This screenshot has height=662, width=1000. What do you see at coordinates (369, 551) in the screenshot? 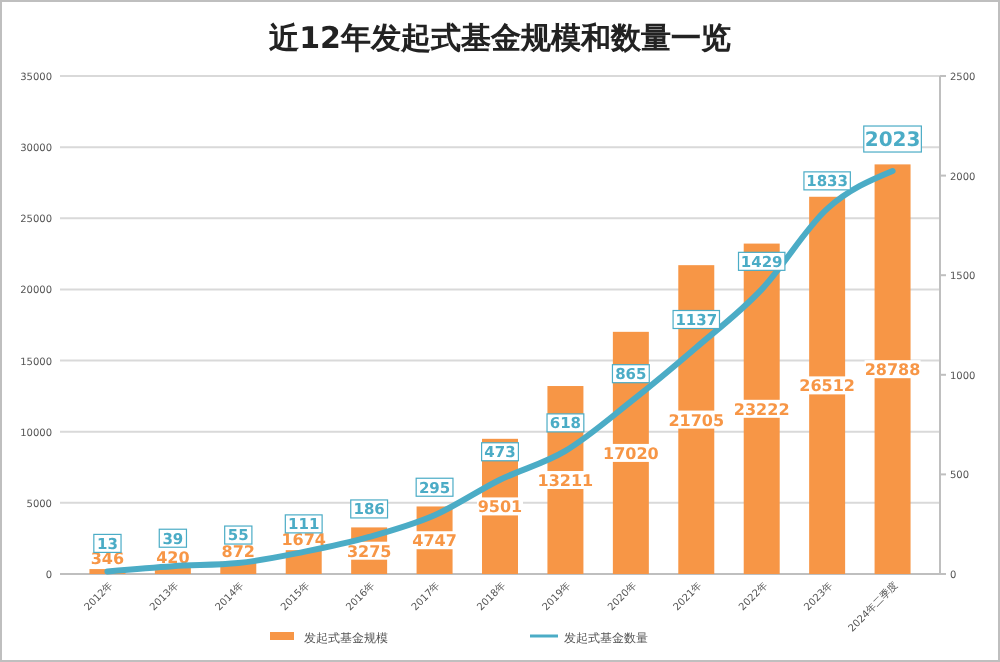
I see `data-label: 3275` at bounding box center [369, 551].